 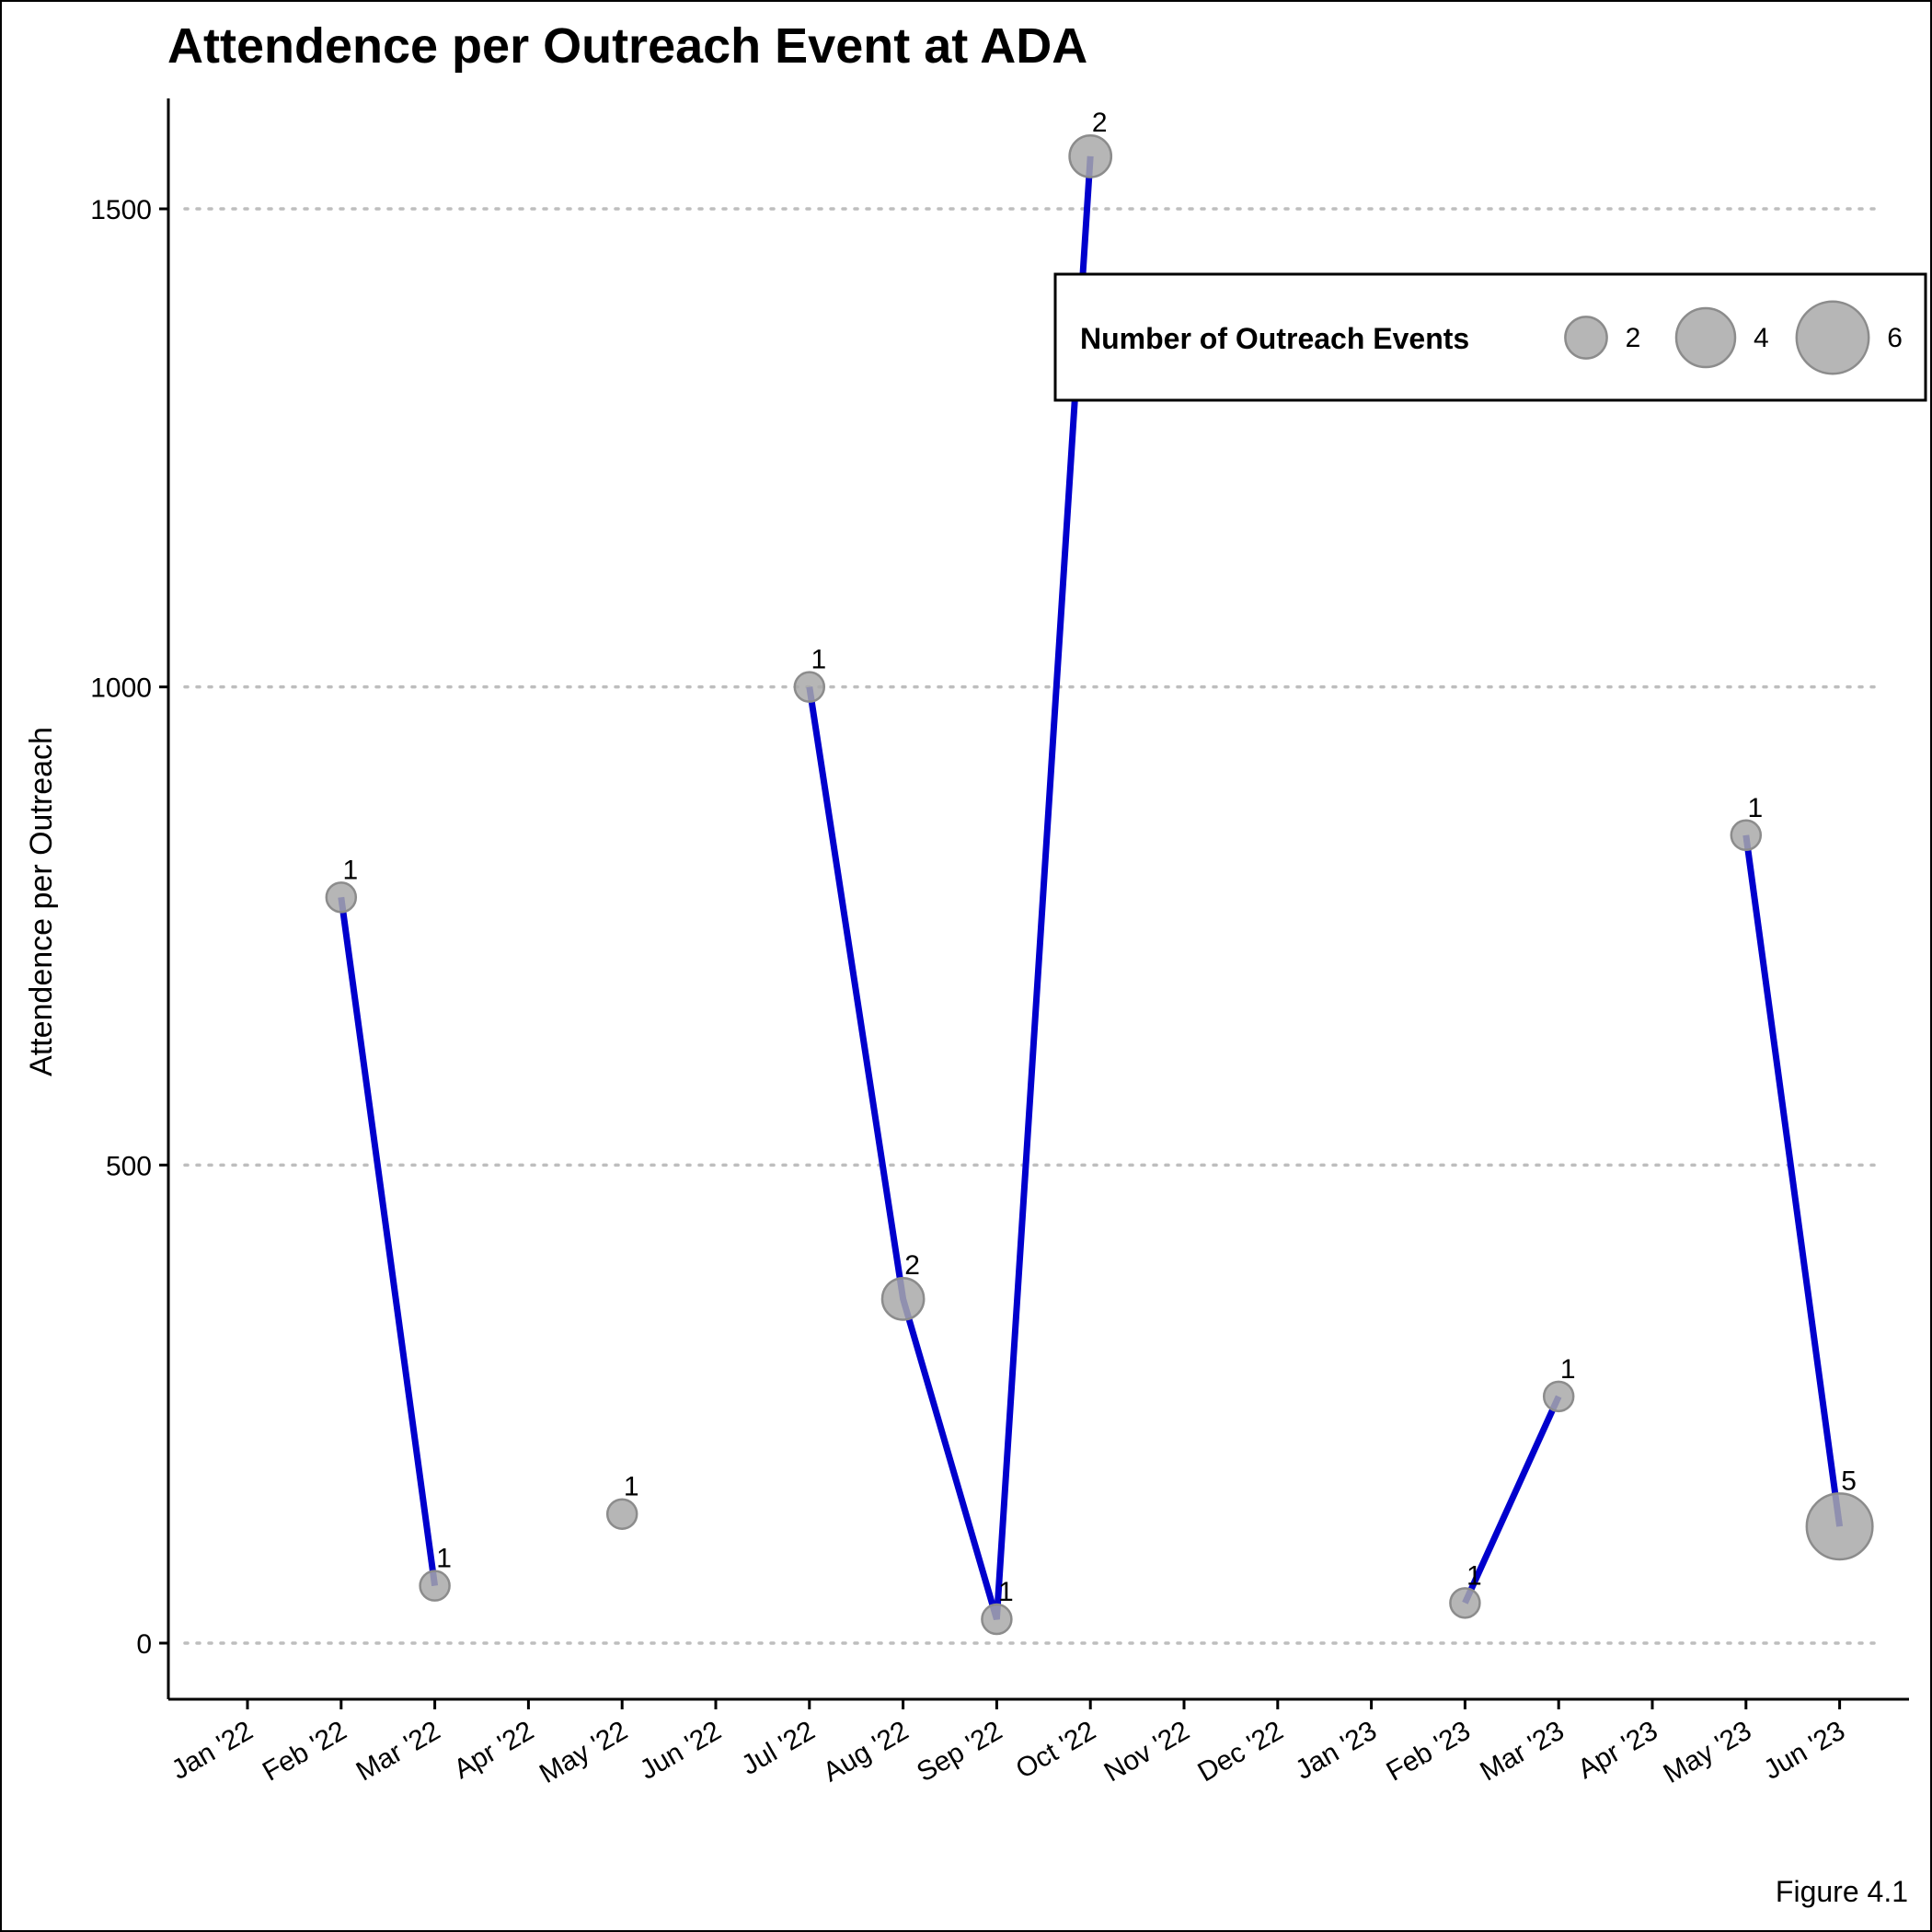 What do you see at coordinates (584, 1752) in the screenshot?
I see `x-tick-label: May '22` at bounding box center [584, 1752].